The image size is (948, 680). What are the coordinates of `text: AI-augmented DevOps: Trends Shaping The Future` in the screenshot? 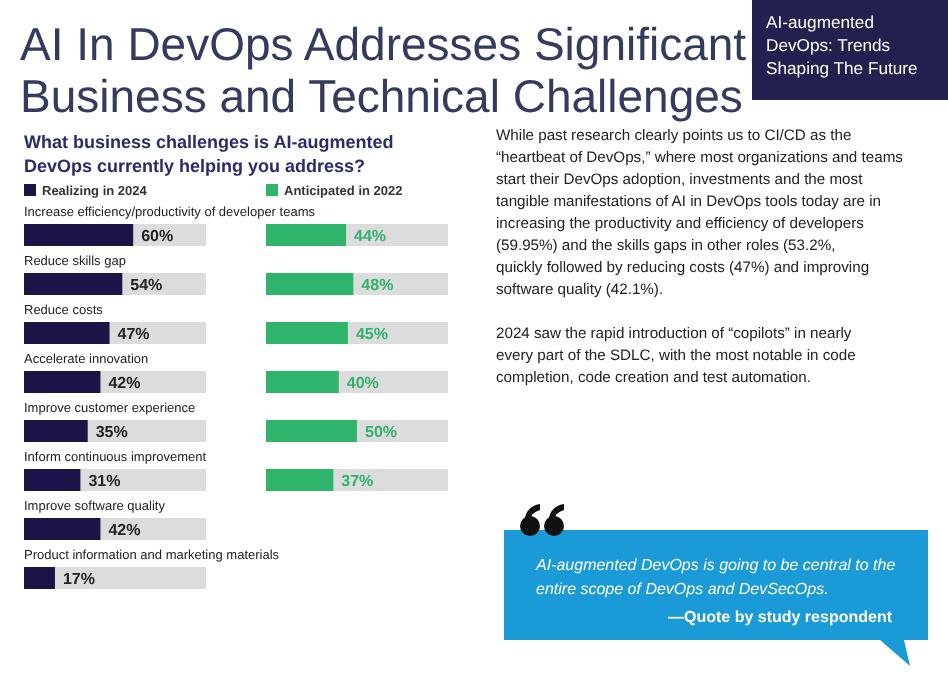 It's located at (842, 45).